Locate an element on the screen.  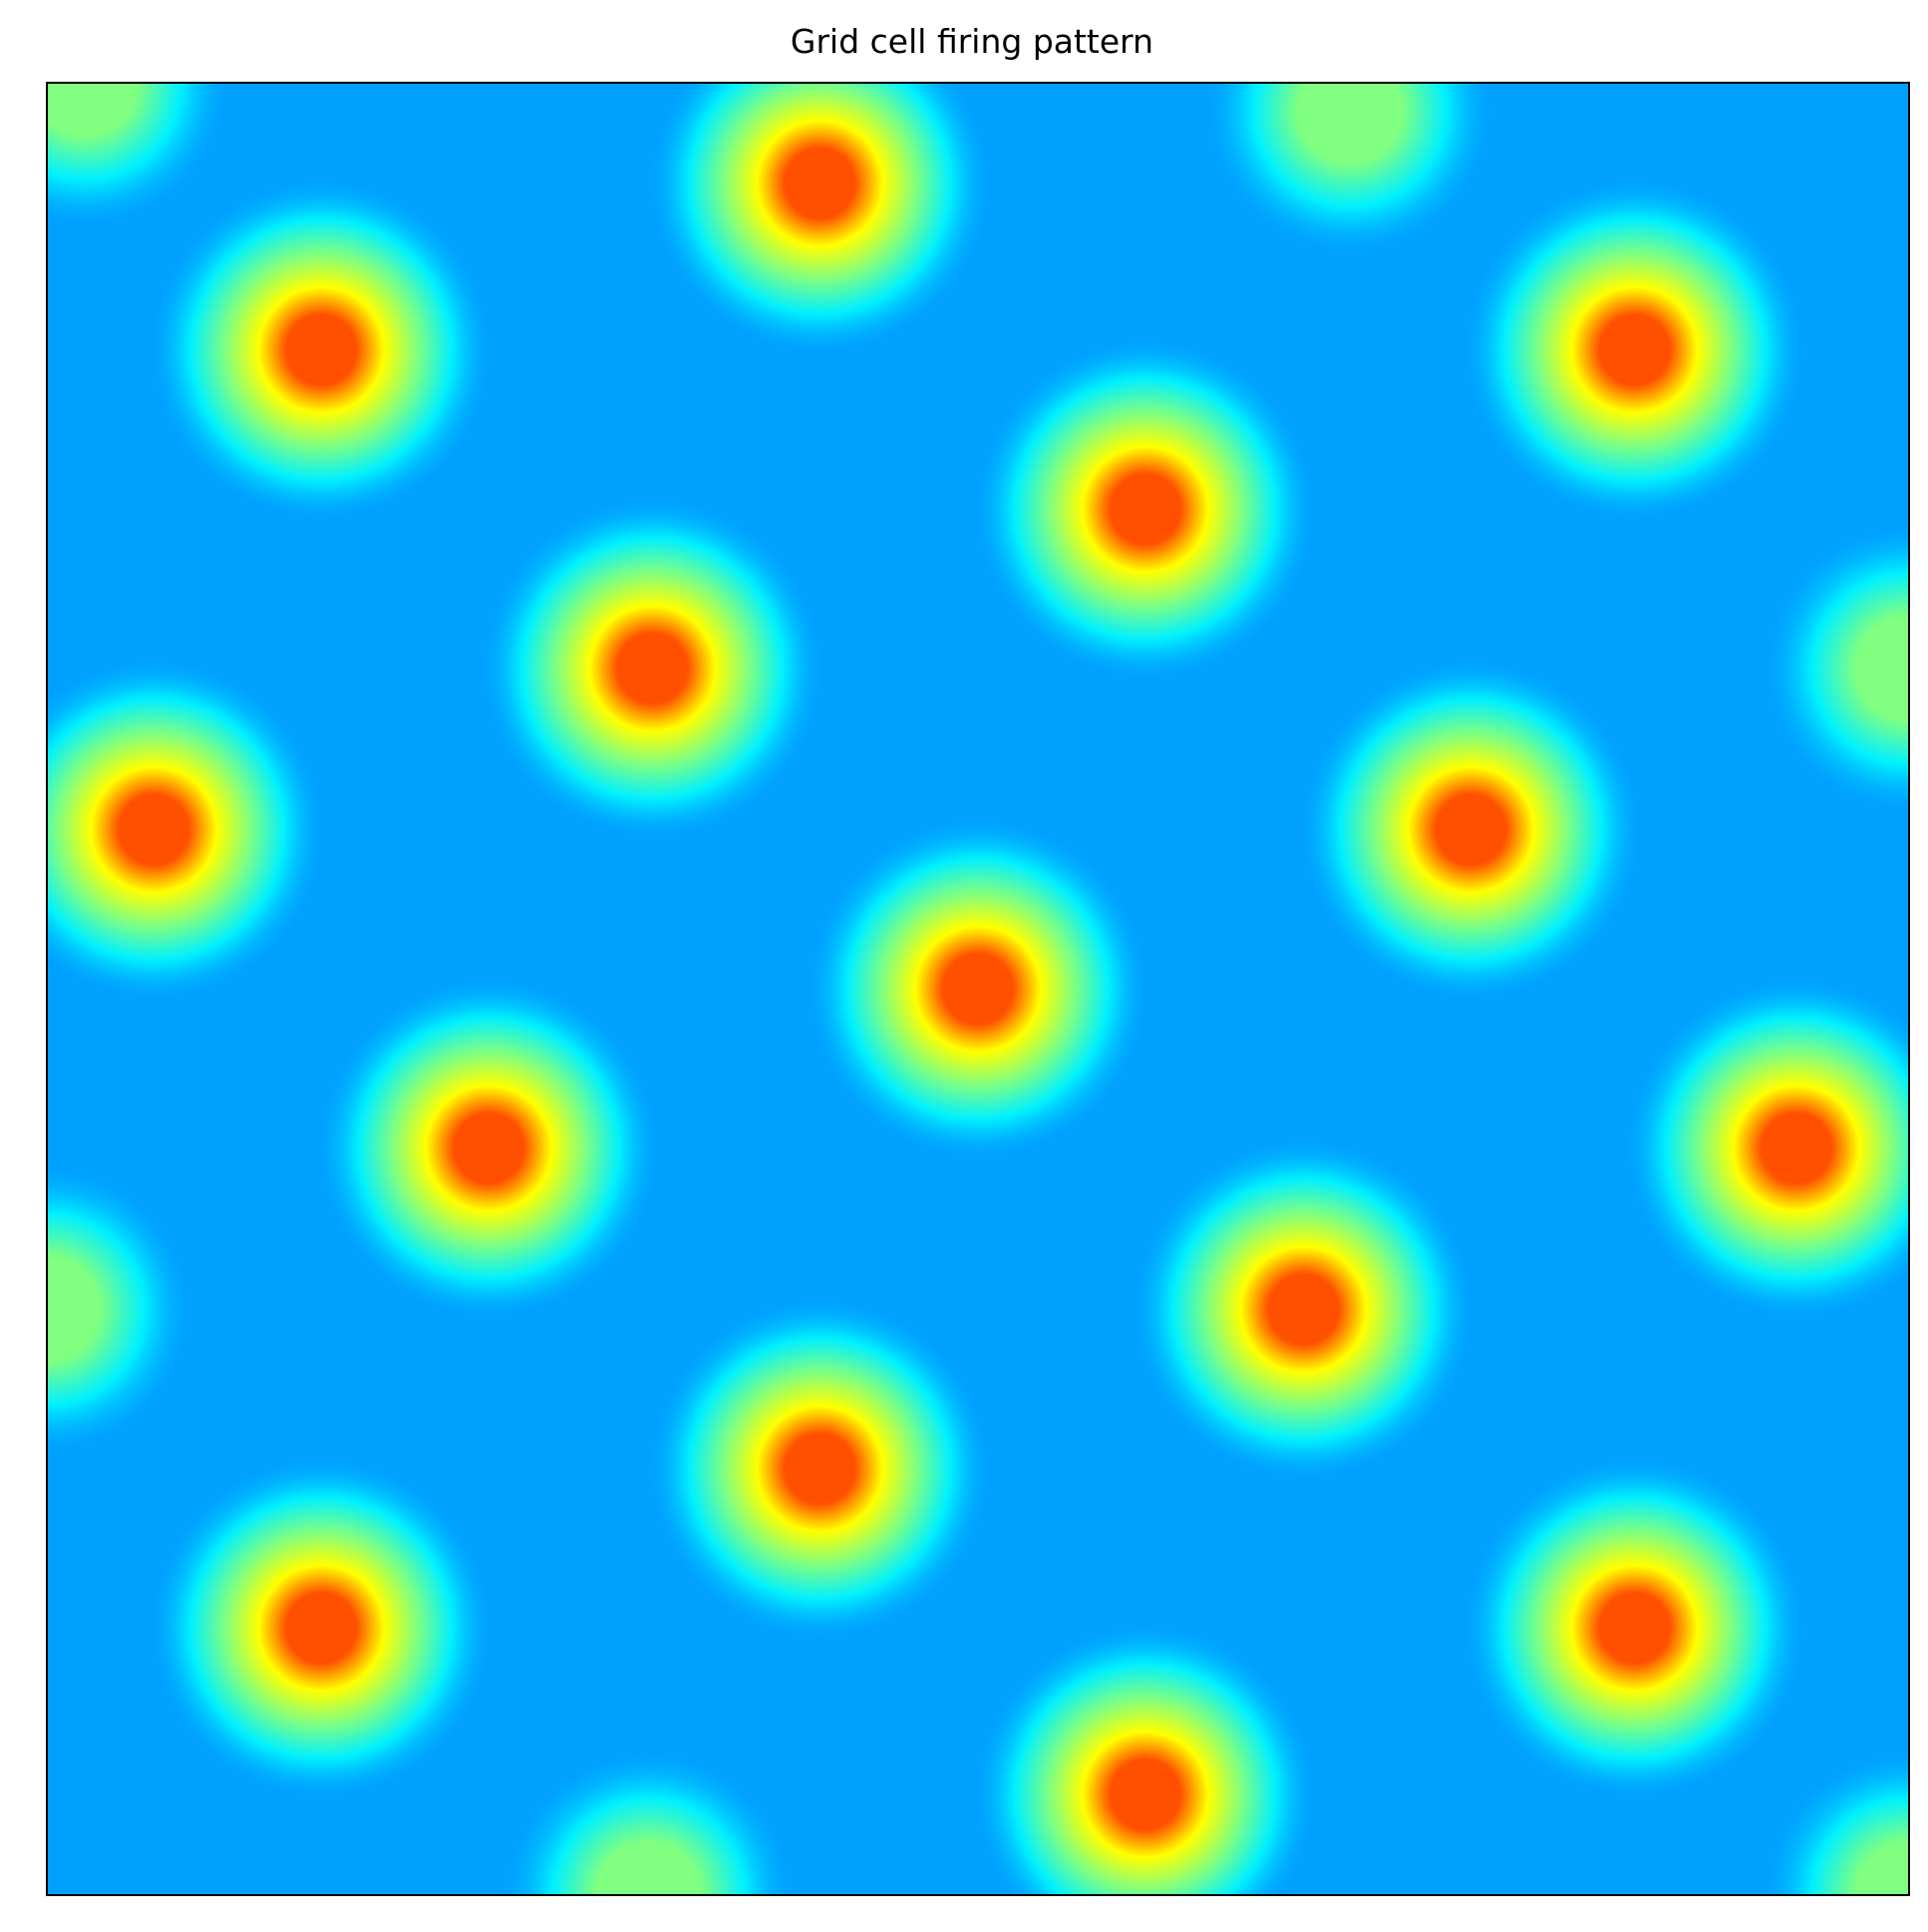
chart-title: Grid cell firing pattern is located at coordinates (972, 41).